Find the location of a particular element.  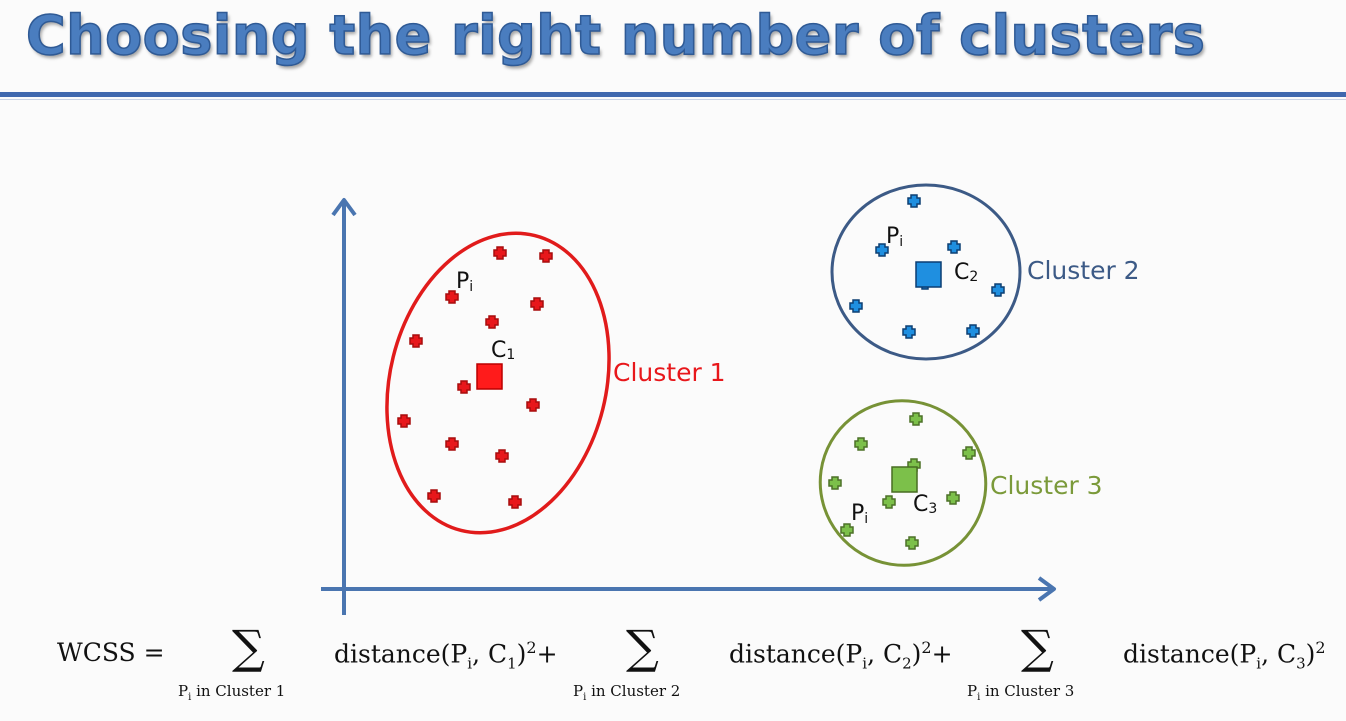

centroid-2-label-sub: 2 is located at coordinates (973, 277).